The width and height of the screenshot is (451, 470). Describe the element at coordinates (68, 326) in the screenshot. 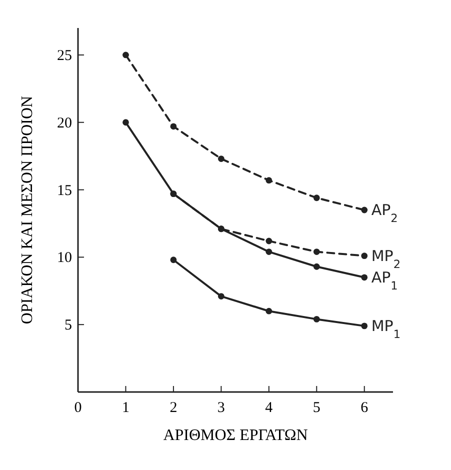

I see `y-tick-label: 5` at that location.